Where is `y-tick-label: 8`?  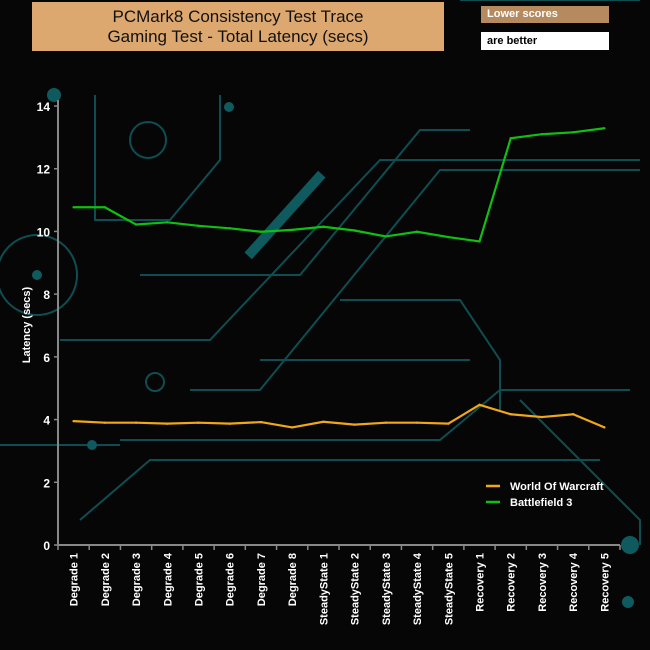
y-tick-label: 8 is located at coordinates (46, 295).